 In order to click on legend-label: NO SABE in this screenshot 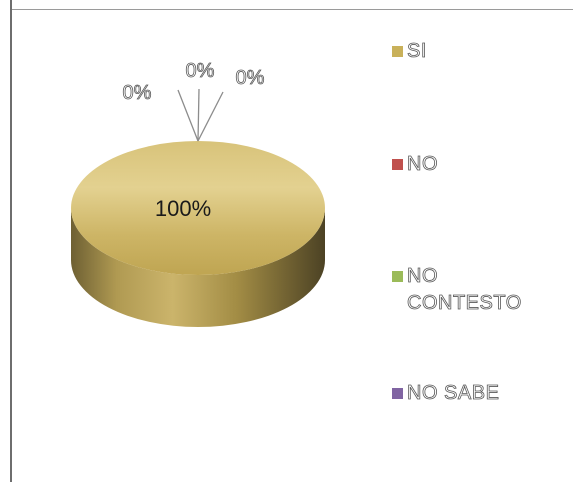, I will do `click(453, 393)`.